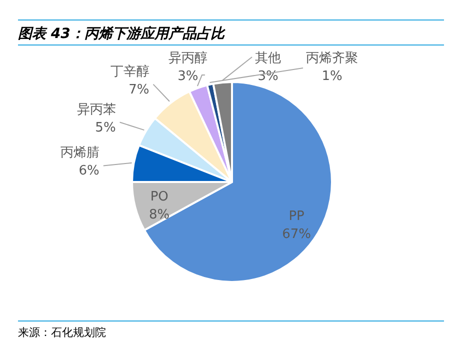 The width and height of the screenshot is (456, 351). Describe the element at coordinates (130, 72) in the screenshot. I see `slice-label: 丁辛醇` at that location.